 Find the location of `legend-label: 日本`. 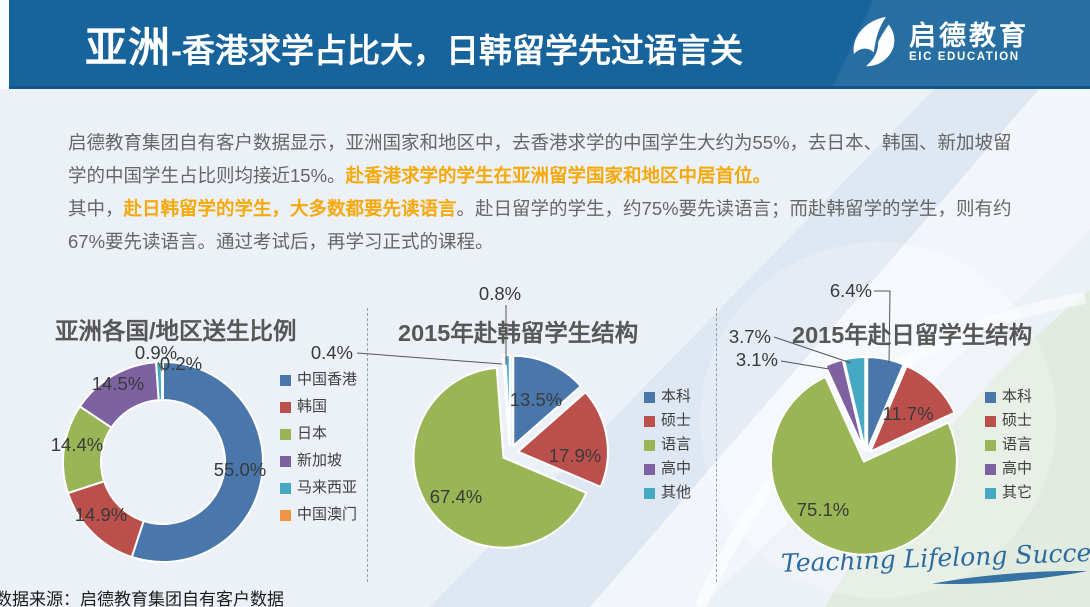

legend-label: 日本 is located at coordinates (312, 433).